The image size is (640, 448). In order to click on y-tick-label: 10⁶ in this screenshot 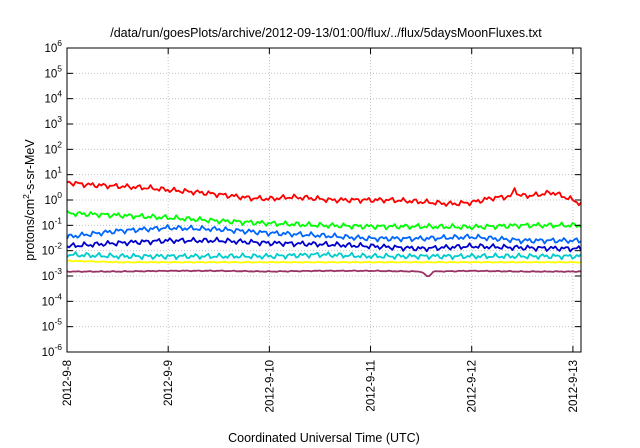, I will do `click(53, 46)`.